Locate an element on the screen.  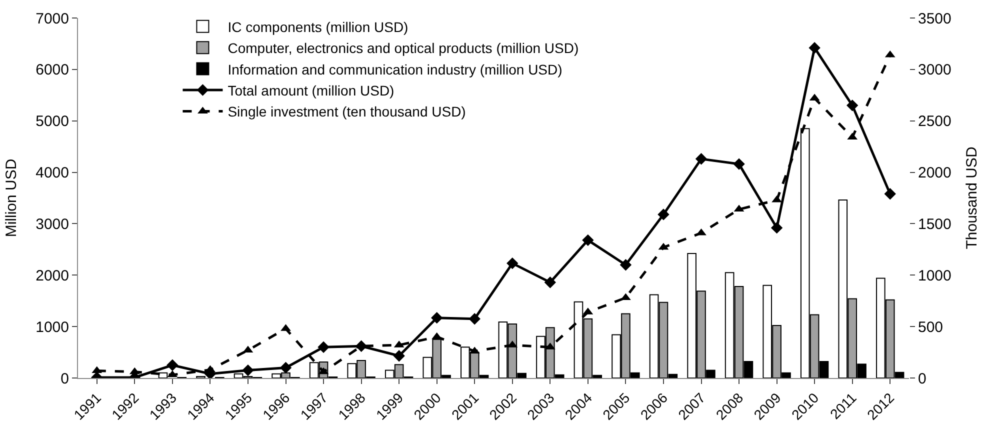
y2-tick-label: 1500 is located at coordinates (935, 224).